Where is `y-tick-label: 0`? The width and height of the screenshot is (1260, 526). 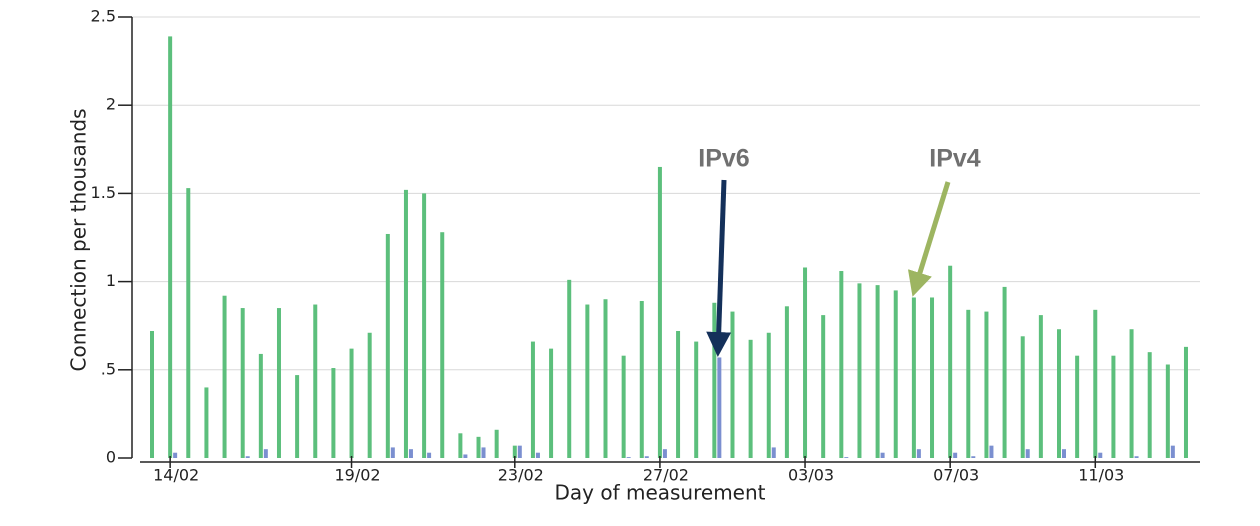 y-tick-label: 0 is located at coordinates (111, 457).